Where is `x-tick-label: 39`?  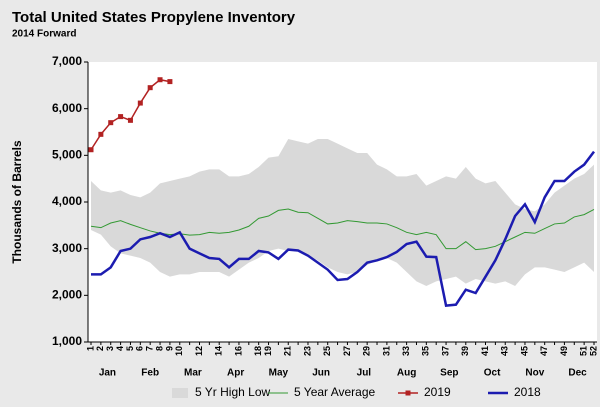 x-tick-label: 39 is located at coordinates (465, 351).